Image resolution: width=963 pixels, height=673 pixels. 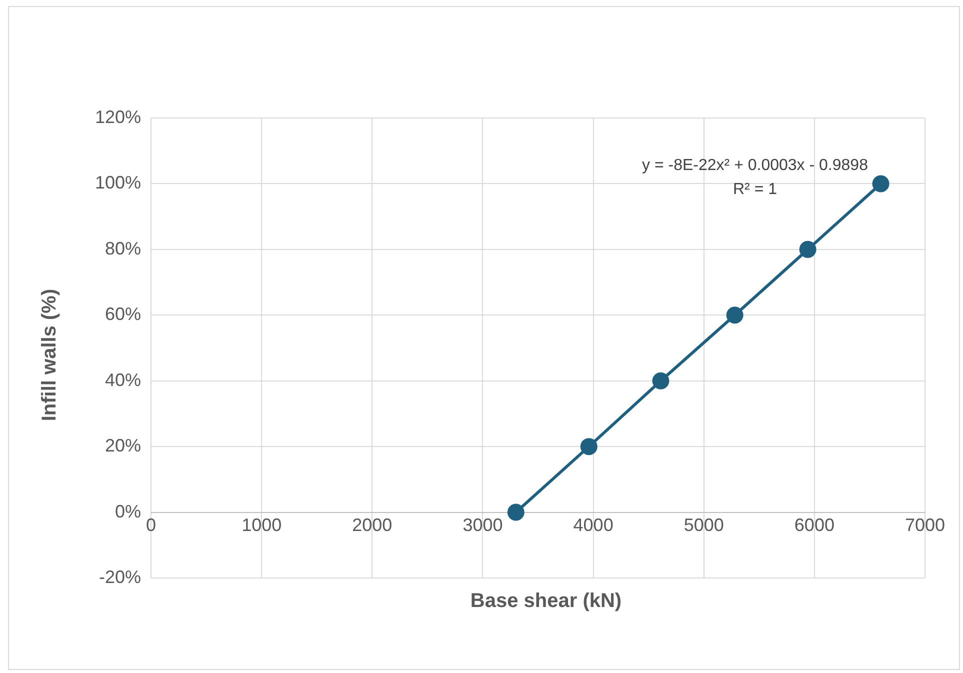 I want to click on x-tick-label: 2000, so click(x=372, y=525).